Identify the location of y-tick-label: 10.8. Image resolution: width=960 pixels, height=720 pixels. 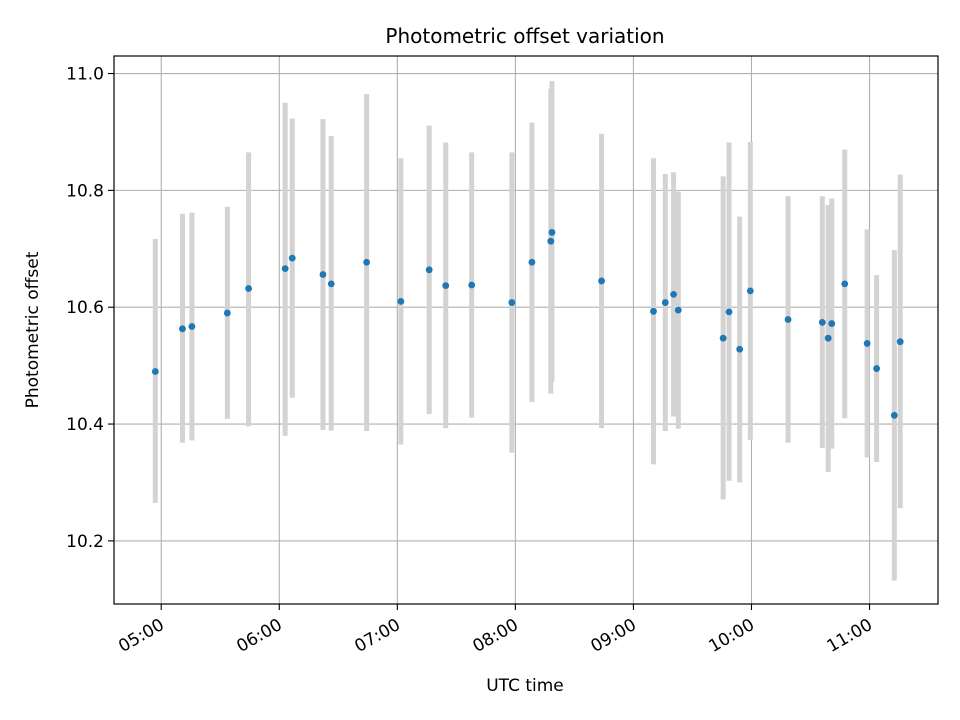
(85, 191).